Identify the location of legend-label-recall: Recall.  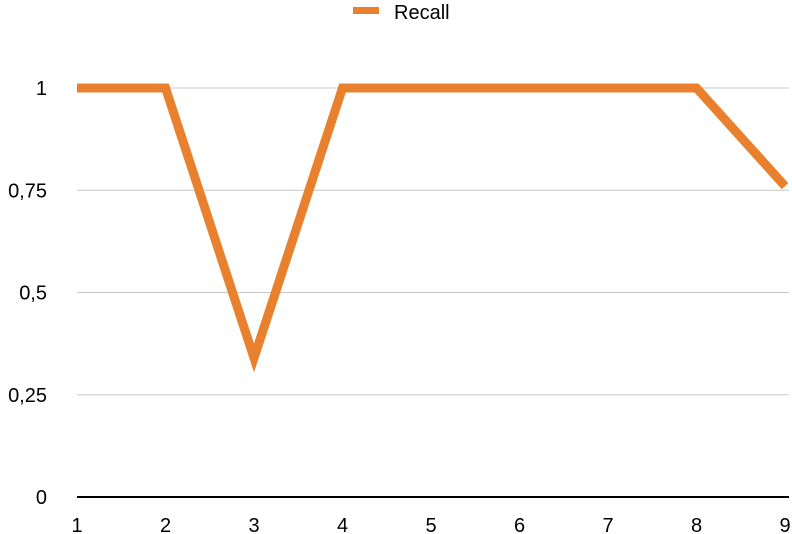
(422, 13).